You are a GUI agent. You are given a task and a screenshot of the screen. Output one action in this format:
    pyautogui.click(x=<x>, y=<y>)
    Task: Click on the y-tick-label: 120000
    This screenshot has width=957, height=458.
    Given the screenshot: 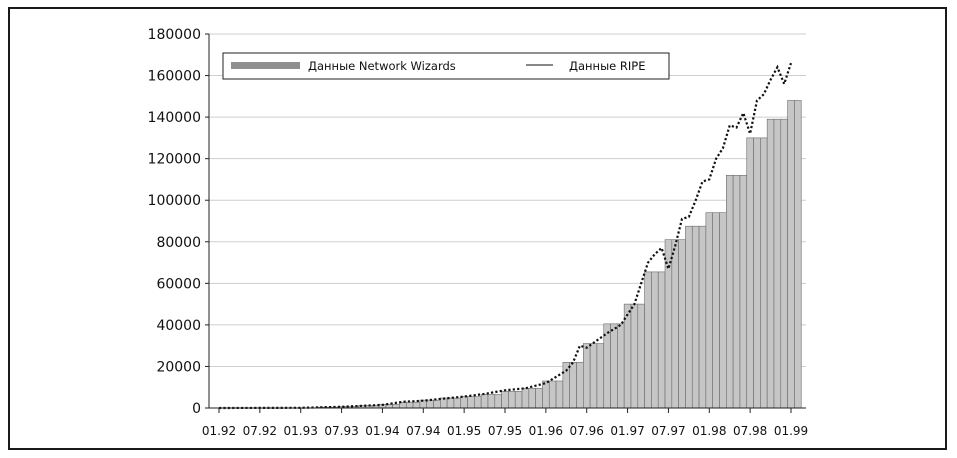 What is the action you would take?
    pyautogui.click(x=174, y=160)
    